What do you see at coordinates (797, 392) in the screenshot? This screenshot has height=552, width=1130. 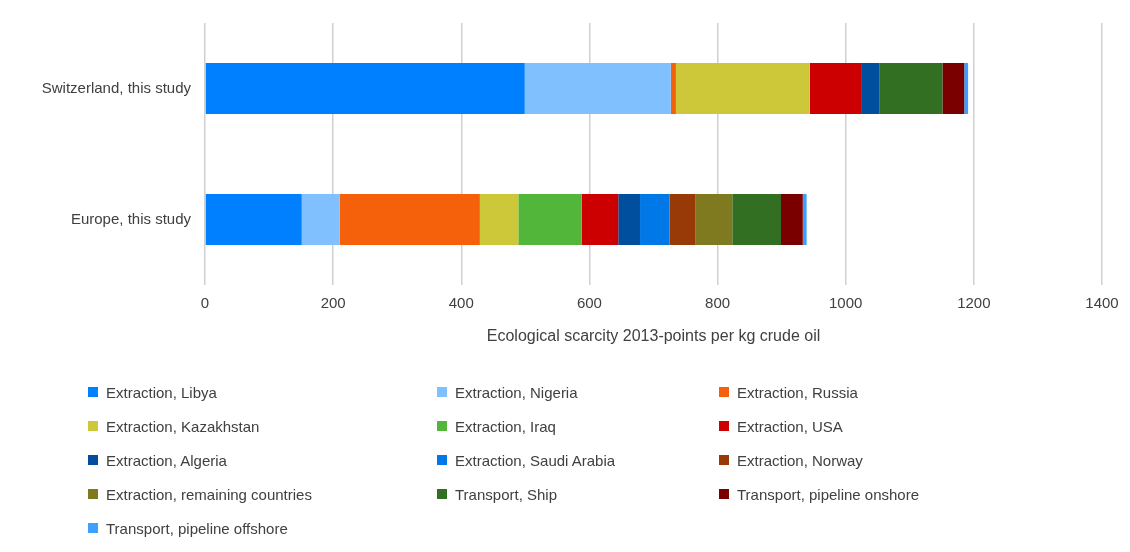 I see `legend-label: Extraction, Russia` at bounding box center [797, 392].